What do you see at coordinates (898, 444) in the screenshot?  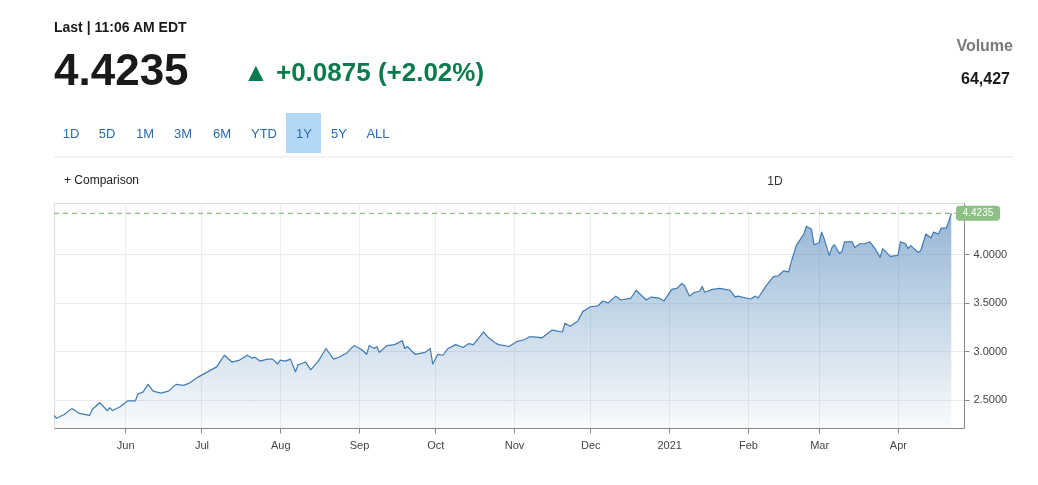 I see `x-tick-label: Apr` at bounding box center [898, 444].